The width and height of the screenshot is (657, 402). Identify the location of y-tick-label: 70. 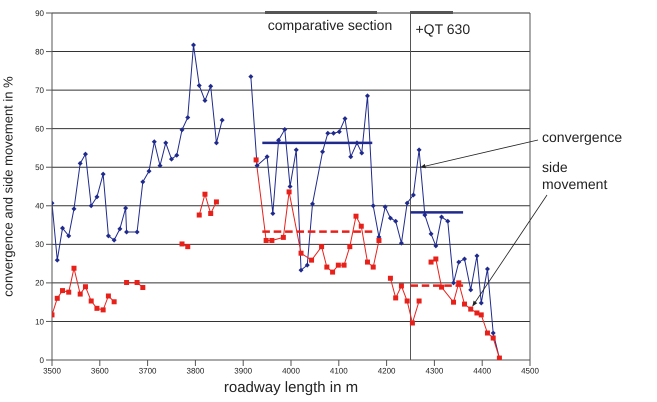
(40, 90).